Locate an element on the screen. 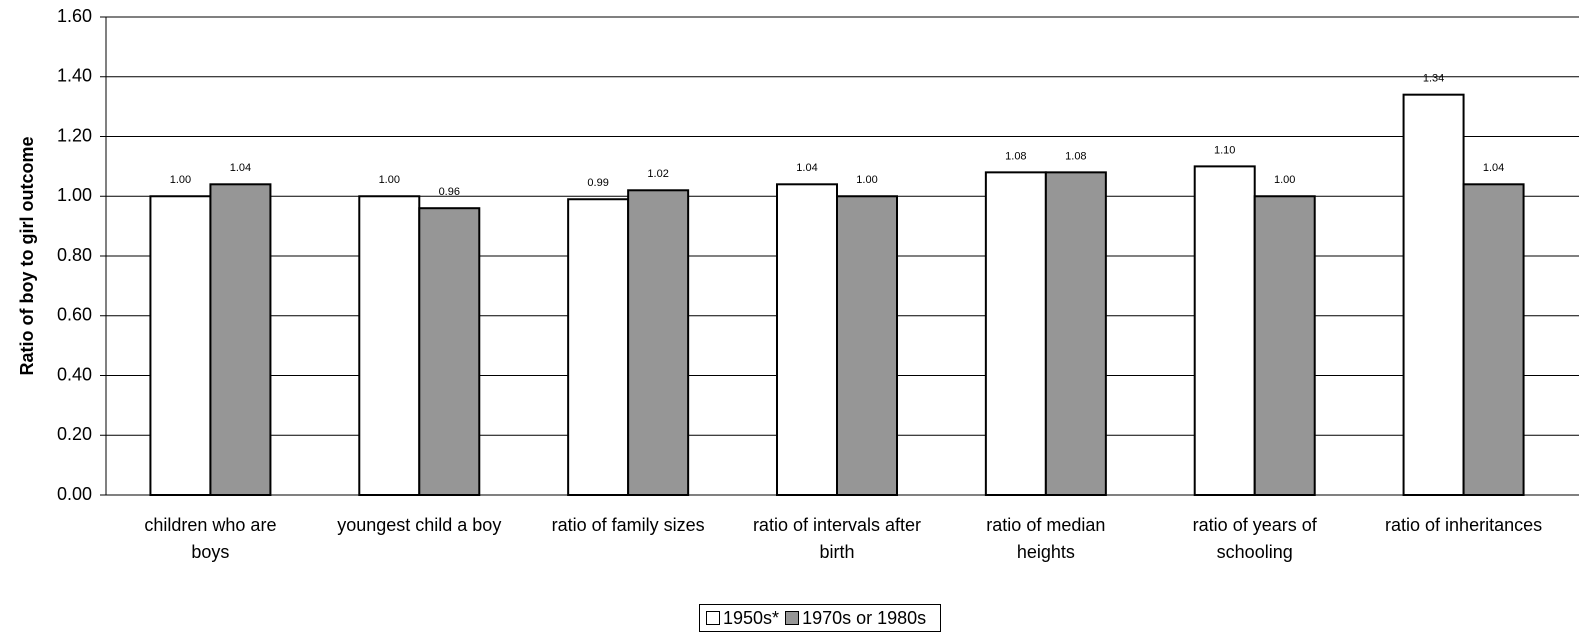 The width and height of the screenshot is (1579, 633). y-tick-label: 0.80 is located at coordinates (74, 255).